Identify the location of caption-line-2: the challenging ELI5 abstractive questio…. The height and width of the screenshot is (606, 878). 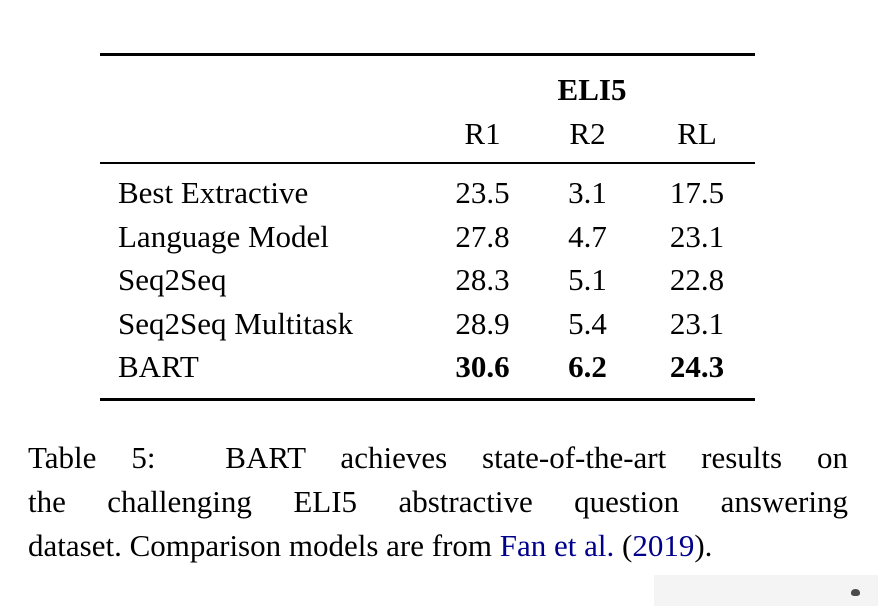
(438, 501).